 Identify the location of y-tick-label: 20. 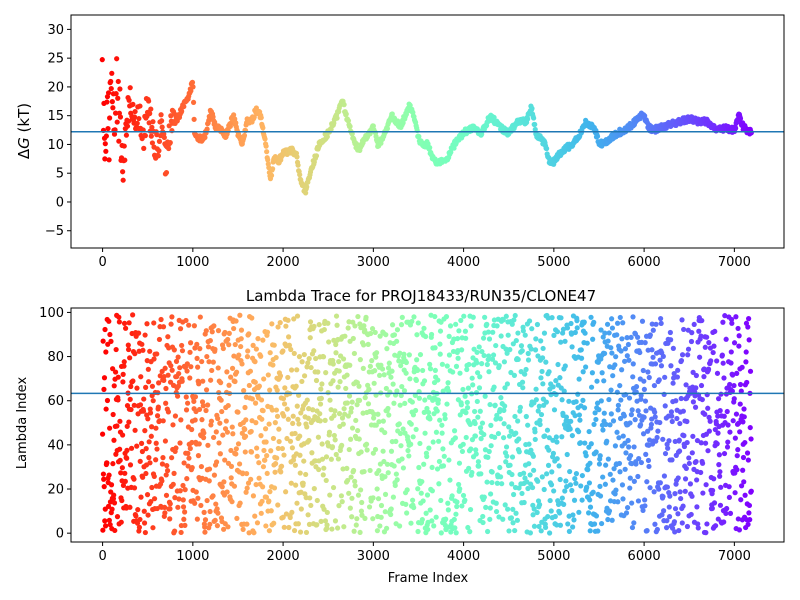
(55, 490).